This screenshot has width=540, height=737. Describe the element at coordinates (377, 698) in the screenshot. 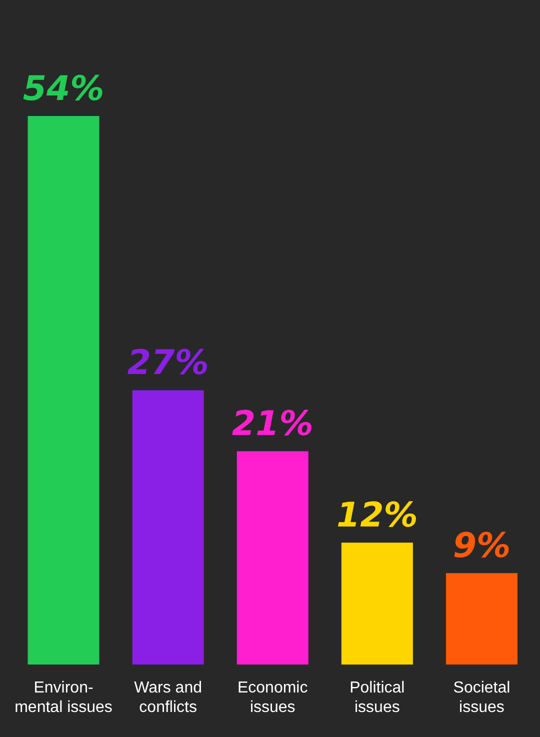

I see `x-tick-label: Political issues` at that location.